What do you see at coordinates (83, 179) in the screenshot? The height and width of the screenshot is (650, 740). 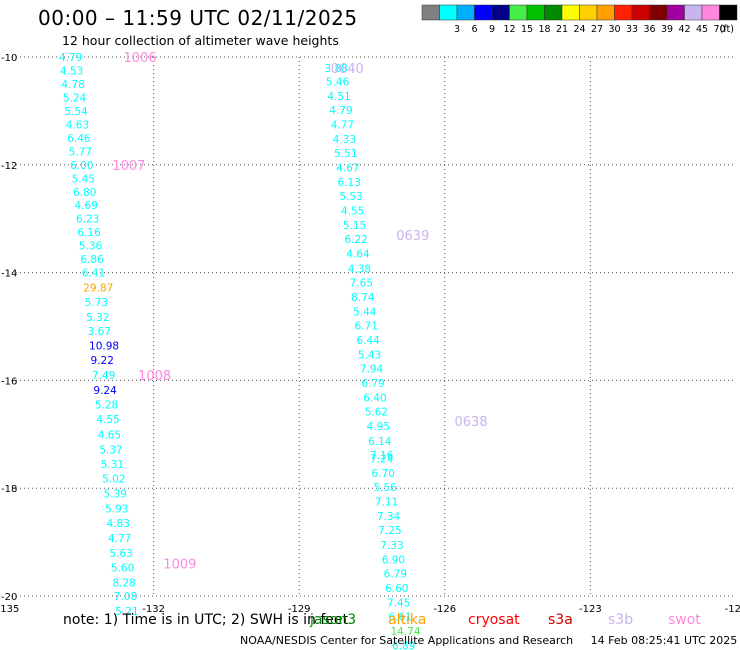 I see `wave-height-value: 5.45` at bounding box center [83, 179].